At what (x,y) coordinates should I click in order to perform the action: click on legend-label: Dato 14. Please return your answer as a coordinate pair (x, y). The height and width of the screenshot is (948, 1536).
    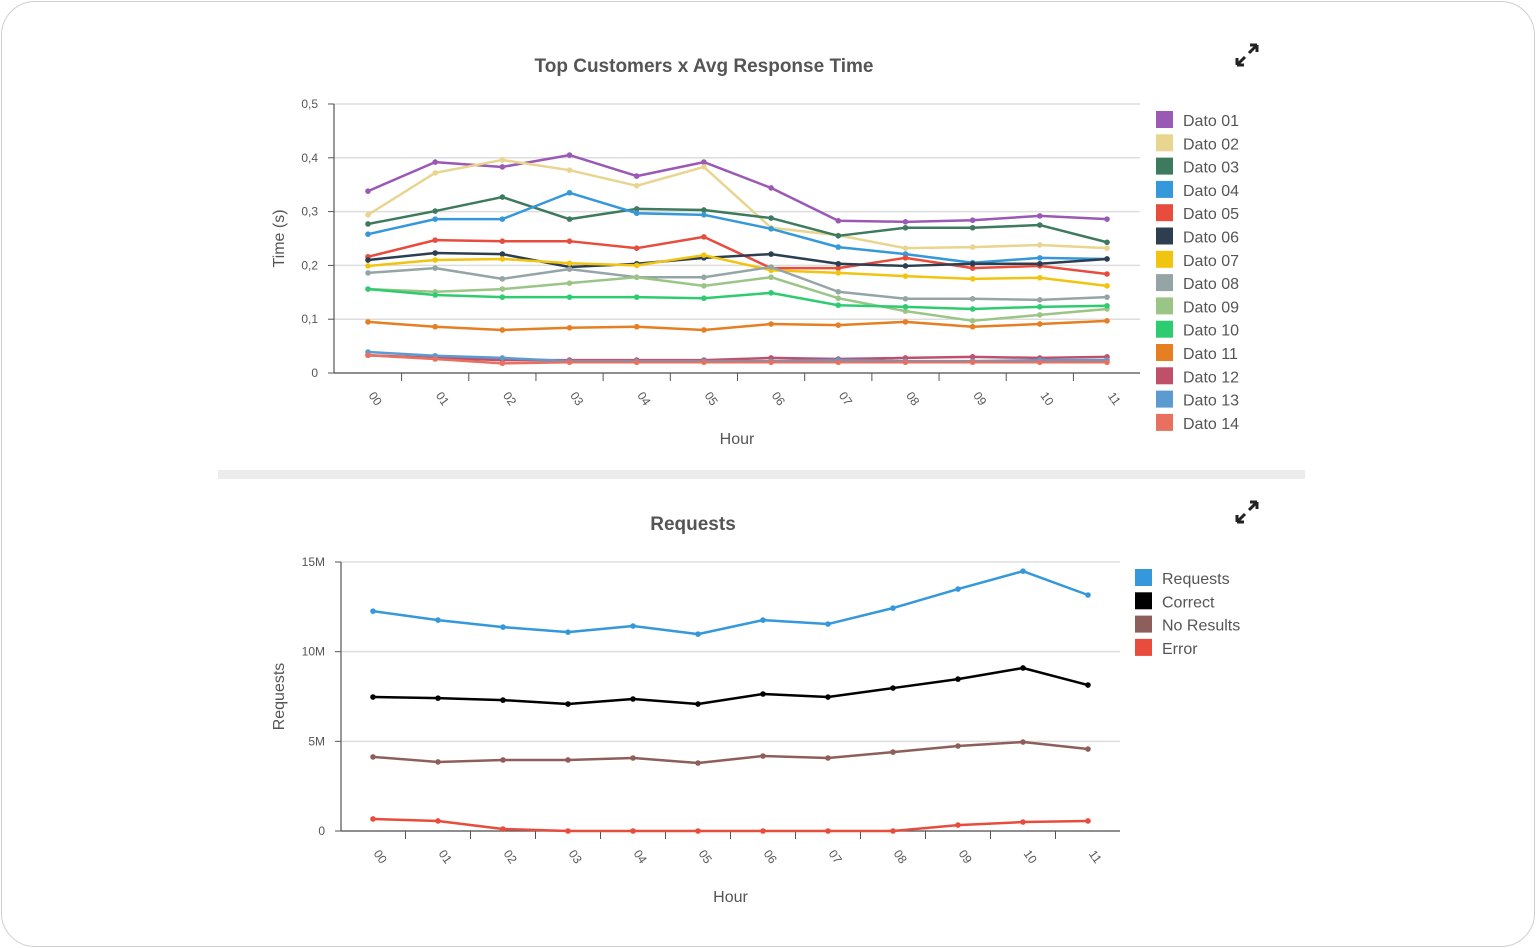
    Looking at the image, I should click on (1211, 424).